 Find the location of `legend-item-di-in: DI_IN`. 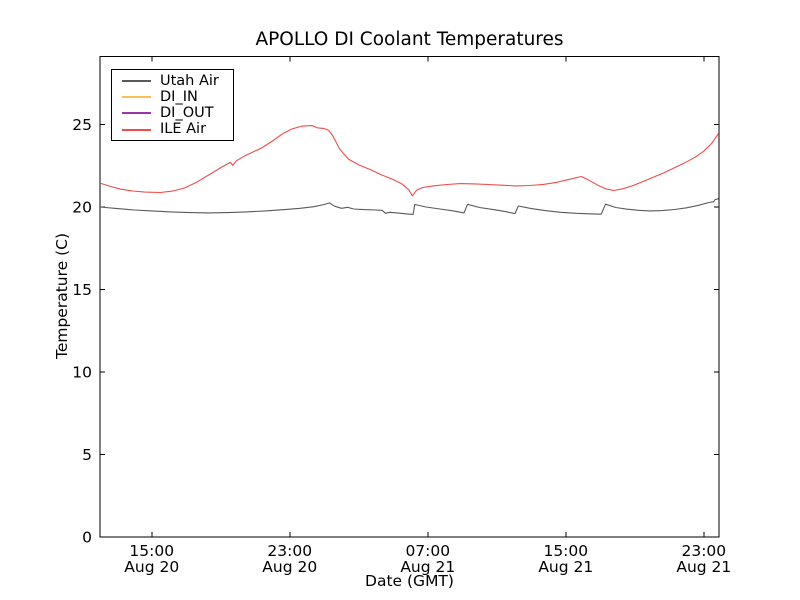

legend-item-di-in: DI_IN is located at coordinates (177, 97).